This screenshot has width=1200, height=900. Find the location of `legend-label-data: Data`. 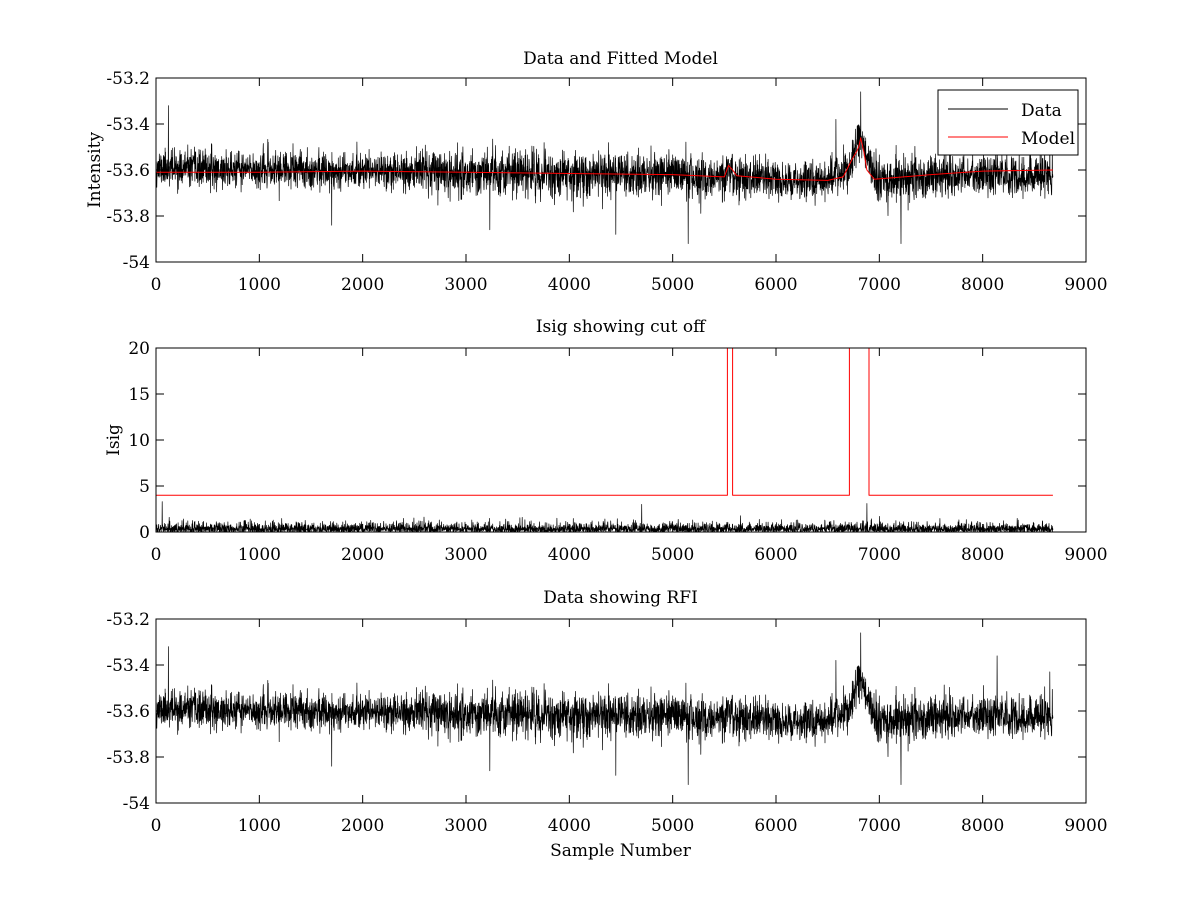

legend-label-data: Data is located at coordinates (1041, 111).